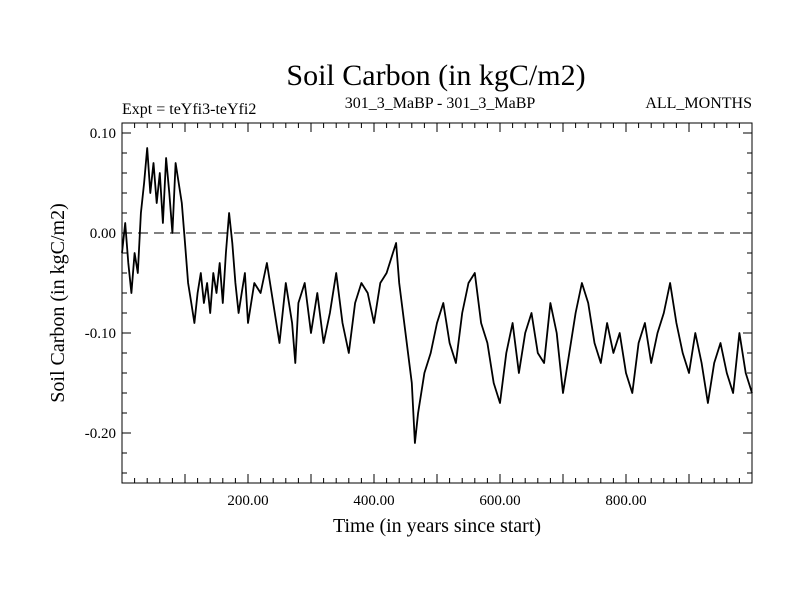  What do you see at coordinates (625, 501) in the screenshot?
I see `x-tick-label: 800.00` at bounding box center [625, 501].